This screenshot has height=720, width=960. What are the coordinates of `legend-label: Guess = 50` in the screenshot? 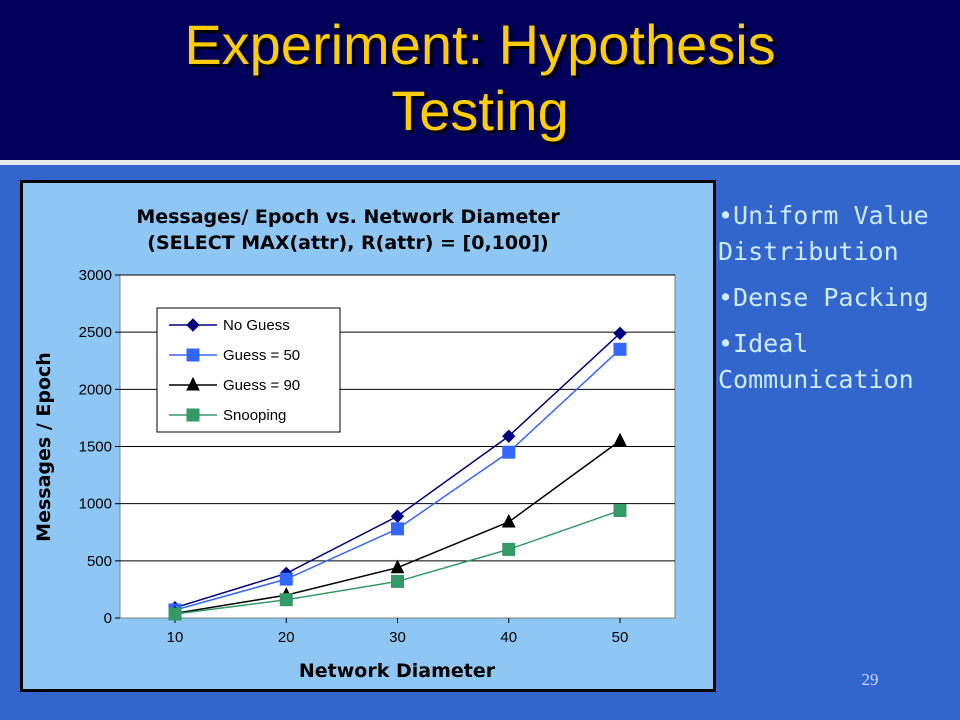 It's located at (261, 355).